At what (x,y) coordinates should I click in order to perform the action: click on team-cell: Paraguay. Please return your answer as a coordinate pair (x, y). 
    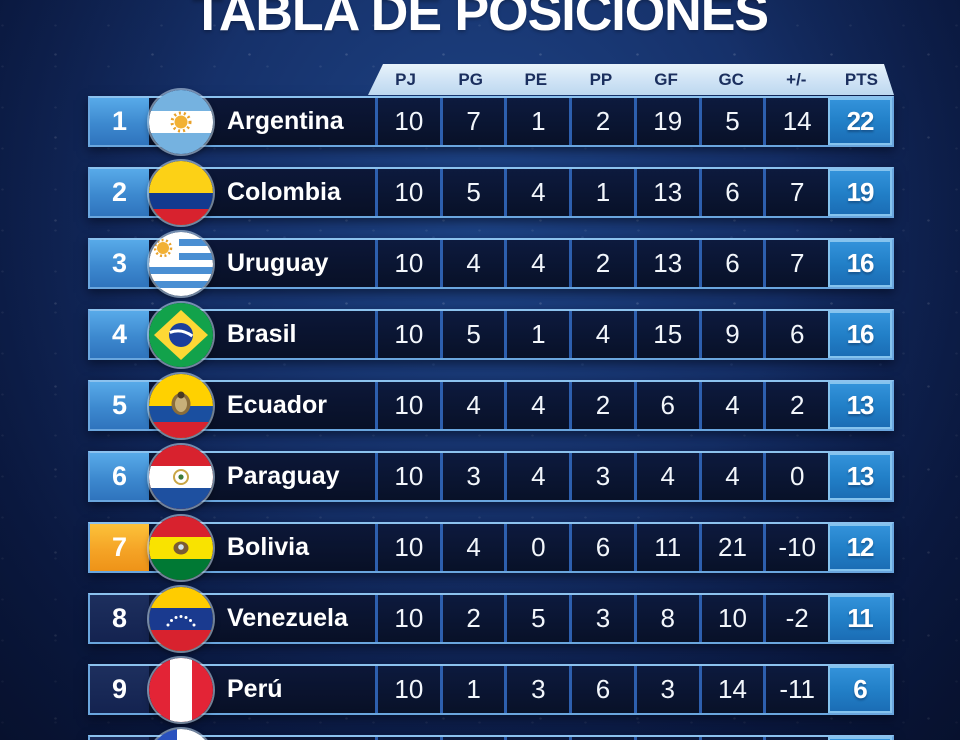
    Looking at the image, I should click on (262, 476).